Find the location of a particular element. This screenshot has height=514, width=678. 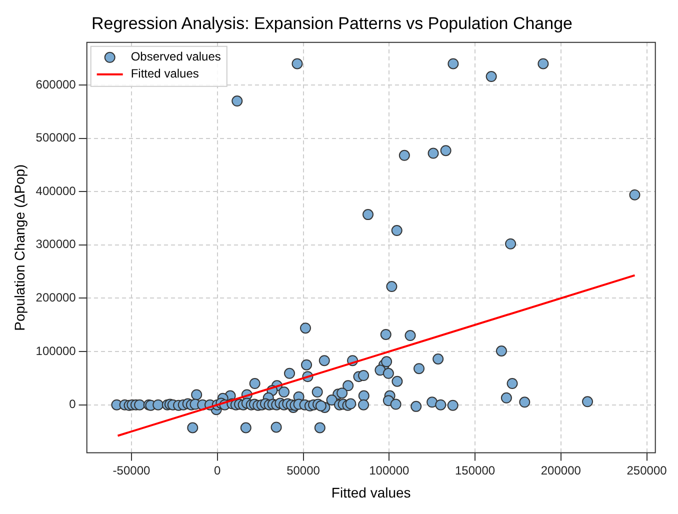

chart-title: Regression Analysis: Expansion Patterns vs Population Change is located at coordinates (332, 23).